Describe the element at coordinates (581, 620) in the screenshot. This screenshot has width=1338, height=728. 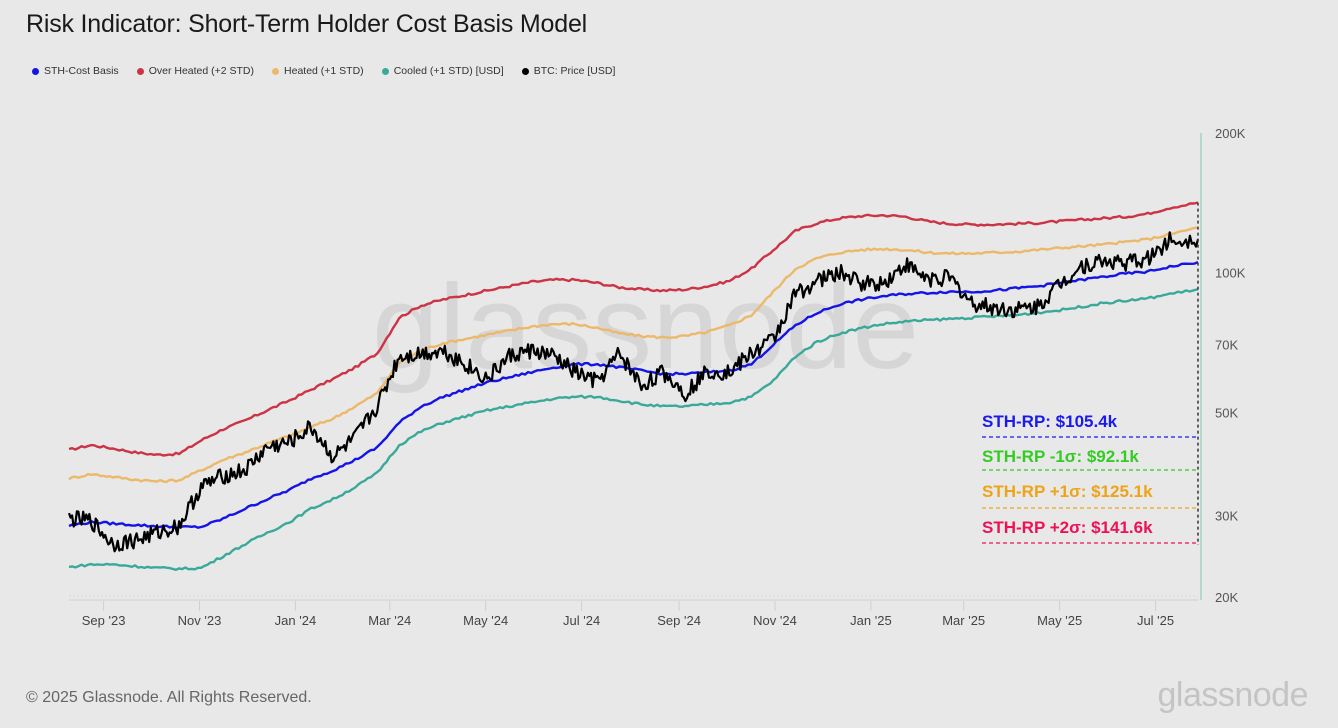
I see `x-tick-label: Jul '24` at that location.